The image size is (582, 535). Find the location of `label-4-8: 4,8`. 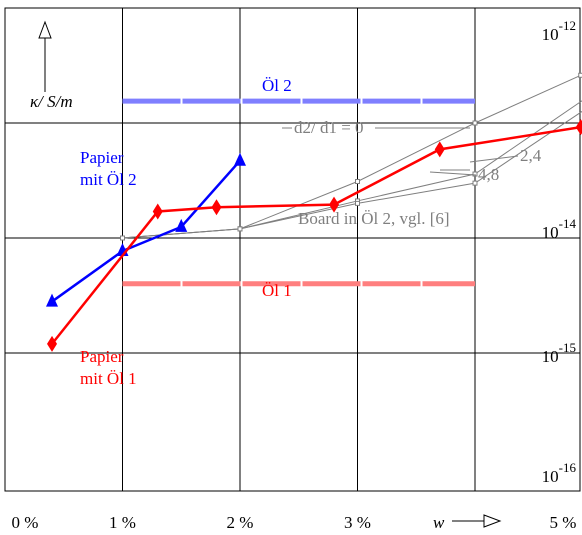

label-4-8: 4,8 is located at coordinates (488, 174).